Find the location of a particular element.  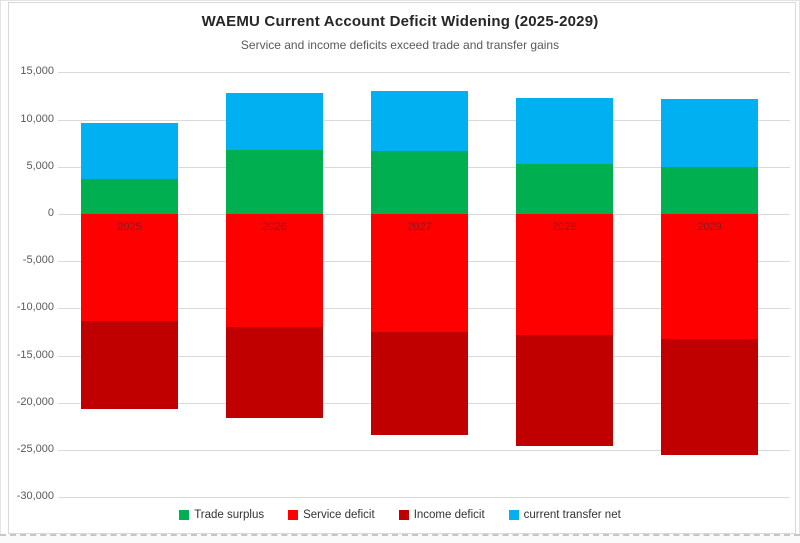

legend-label: Service deficit is located at coordinates (339, 515).